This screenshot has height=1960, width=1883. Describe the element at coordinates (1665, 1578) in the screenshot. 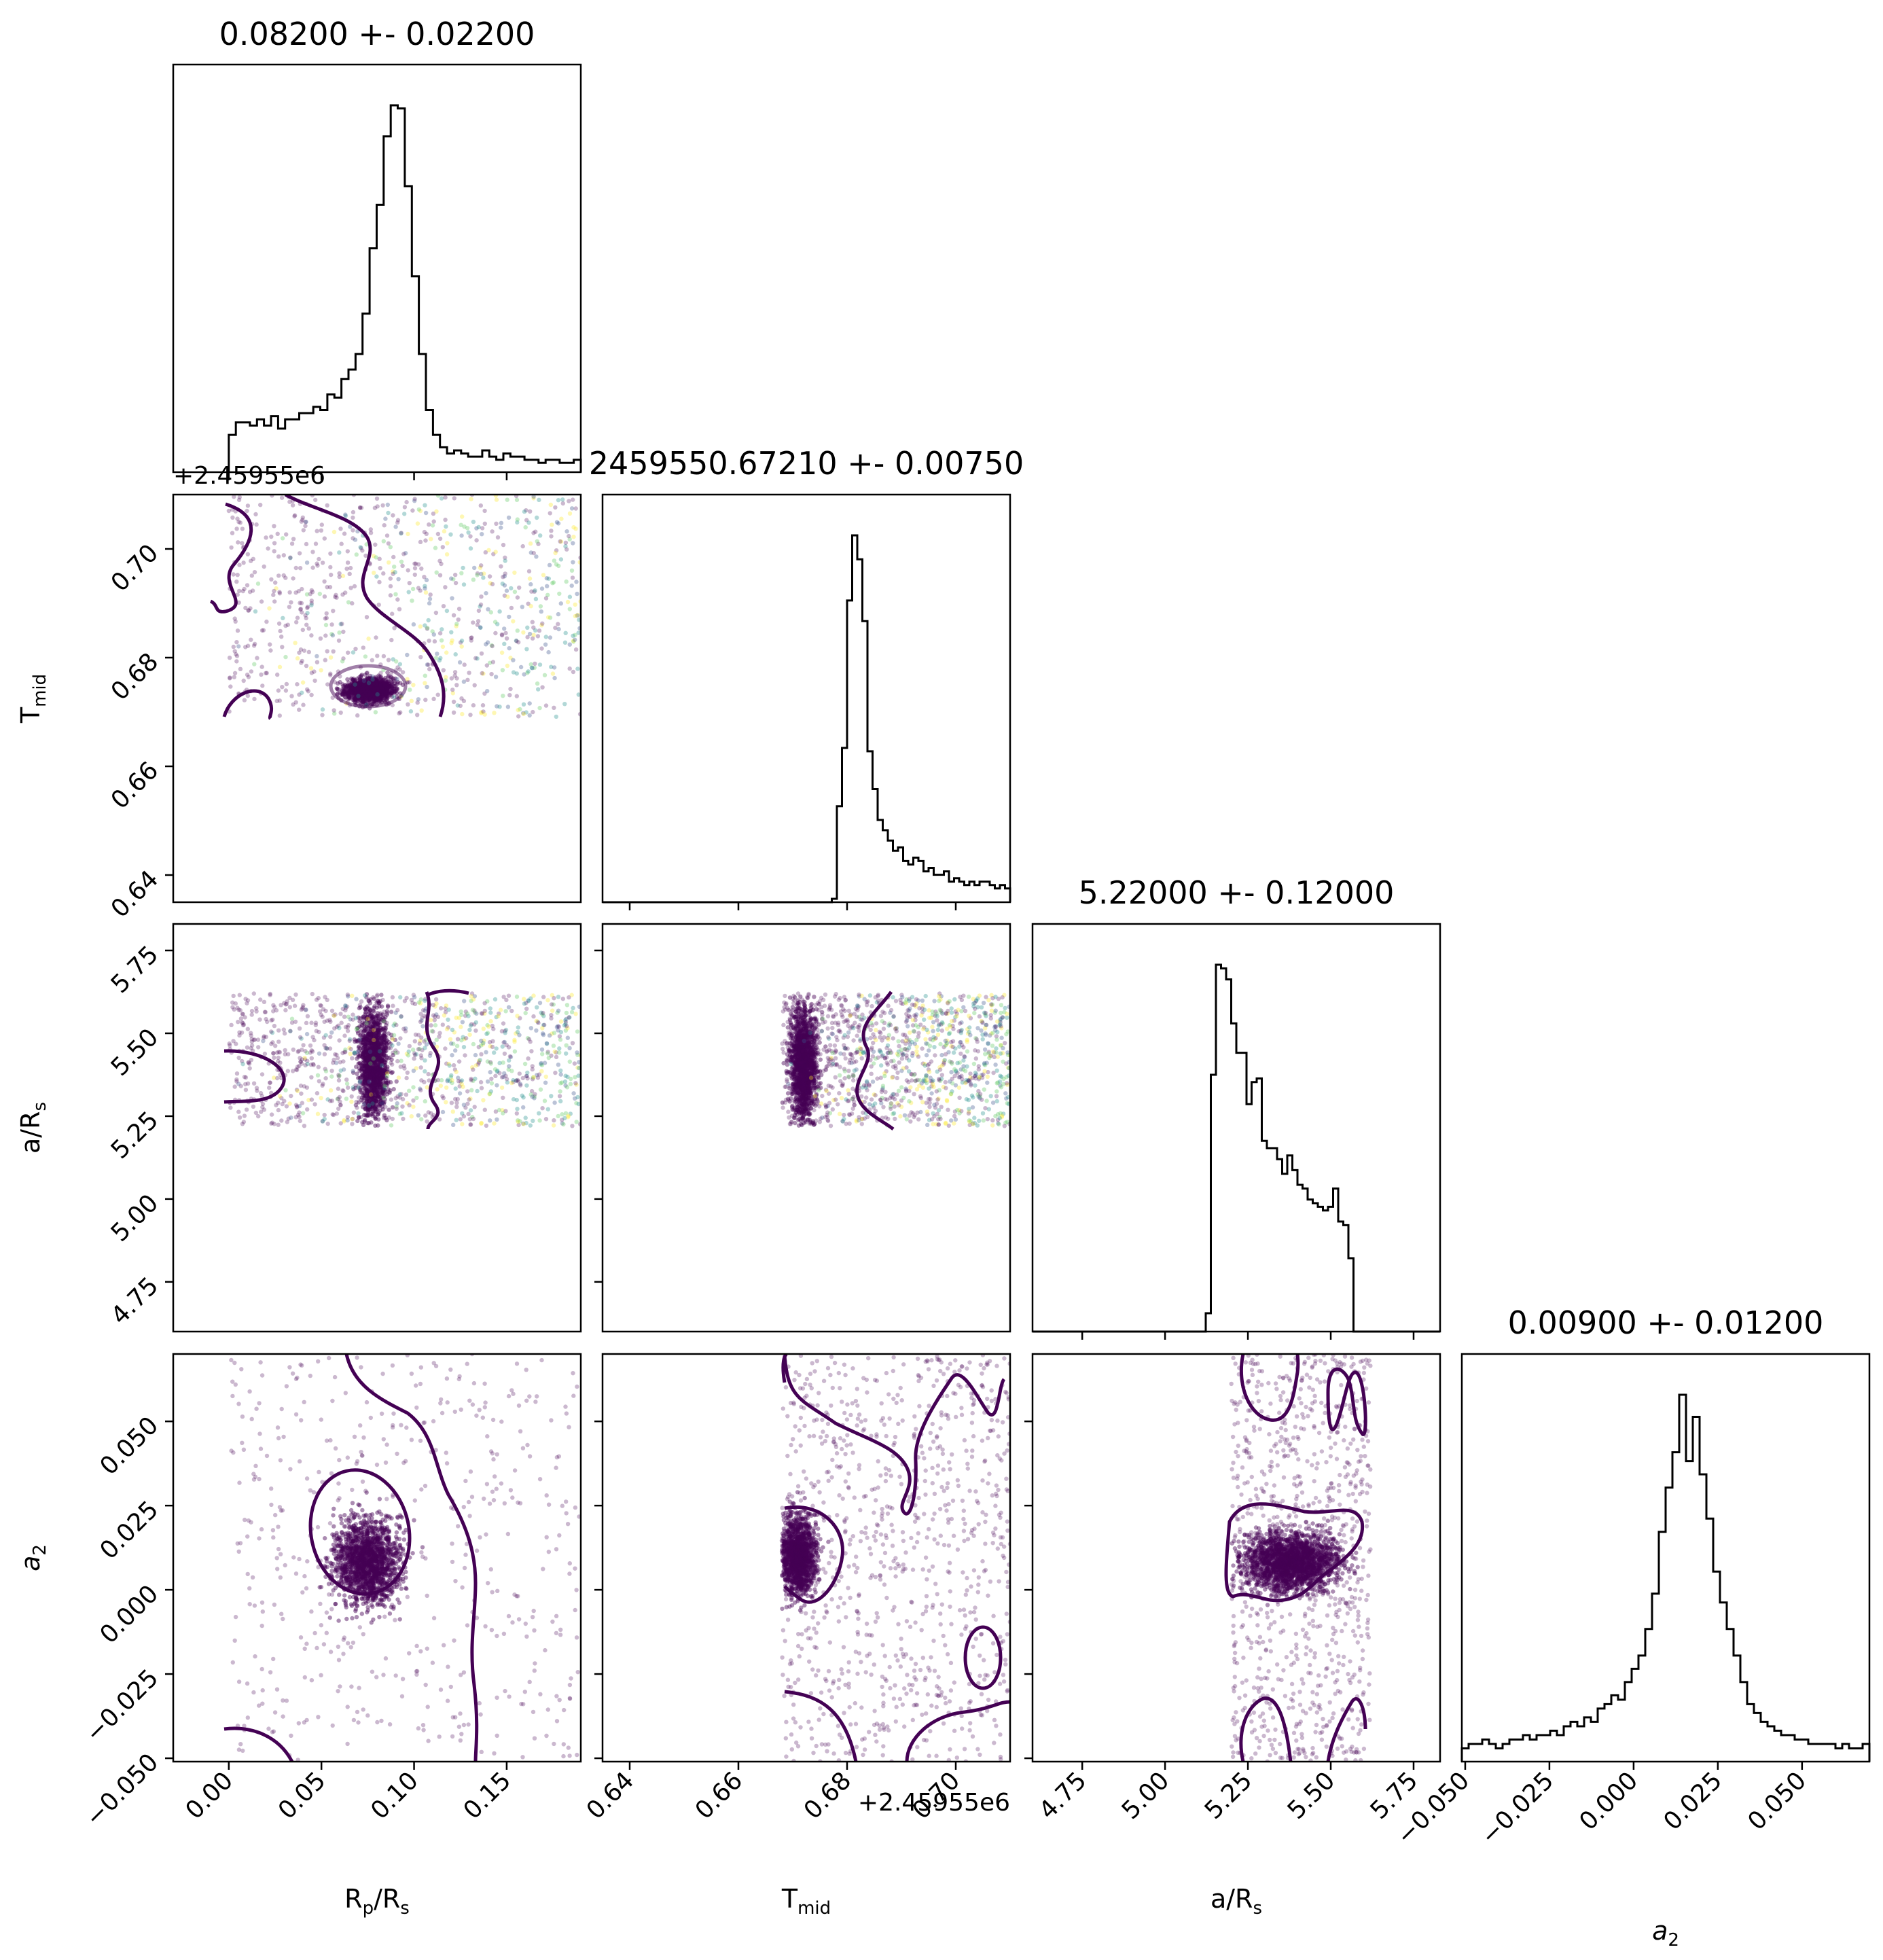

I see `histogram-a2` at that location.